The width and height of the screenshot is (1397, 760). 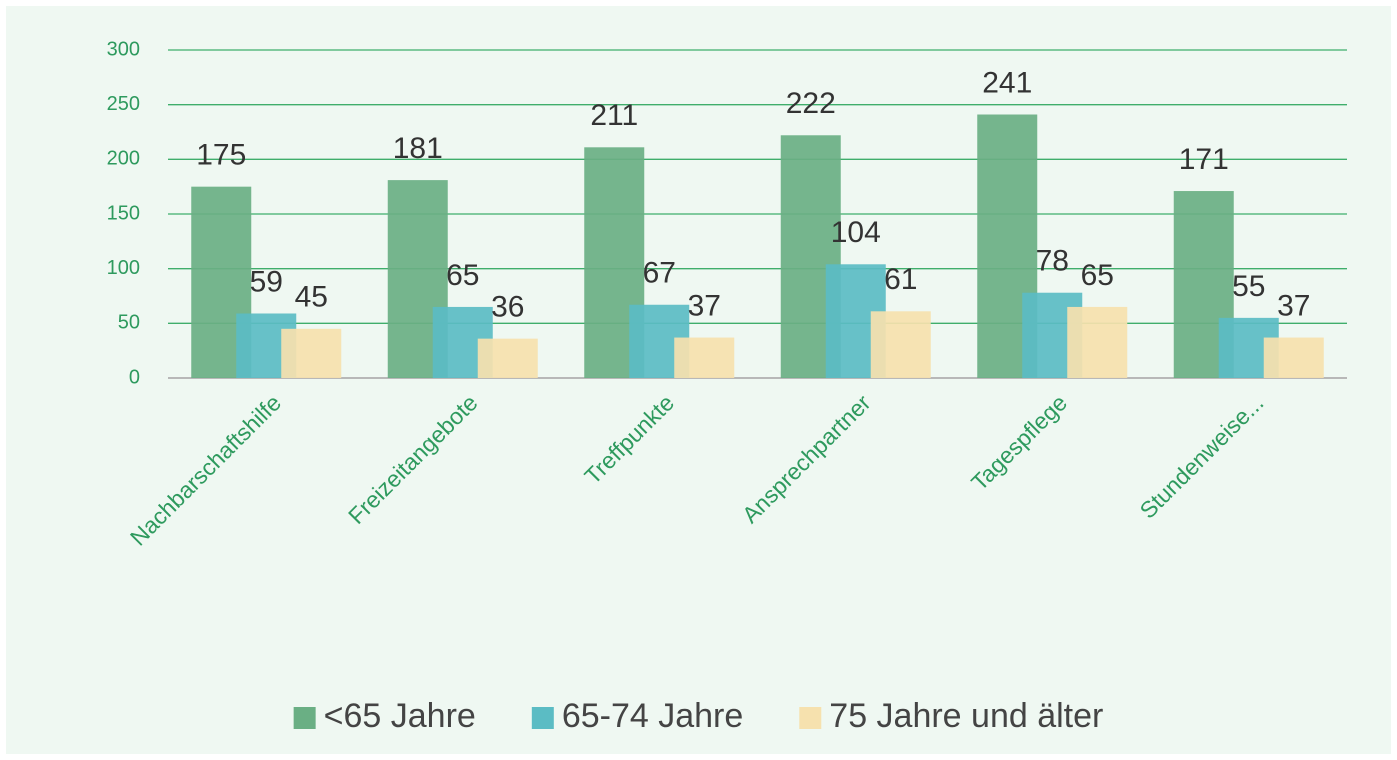 I want to click on data-label: 241, so click(x=1007, y=82).